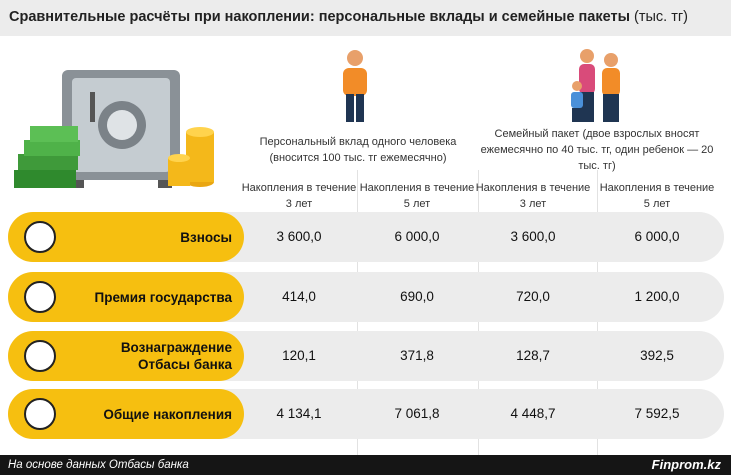 The height and width of the screenshot is (475, 731). I want to click on row-label: Взносы, so click(206, 237).